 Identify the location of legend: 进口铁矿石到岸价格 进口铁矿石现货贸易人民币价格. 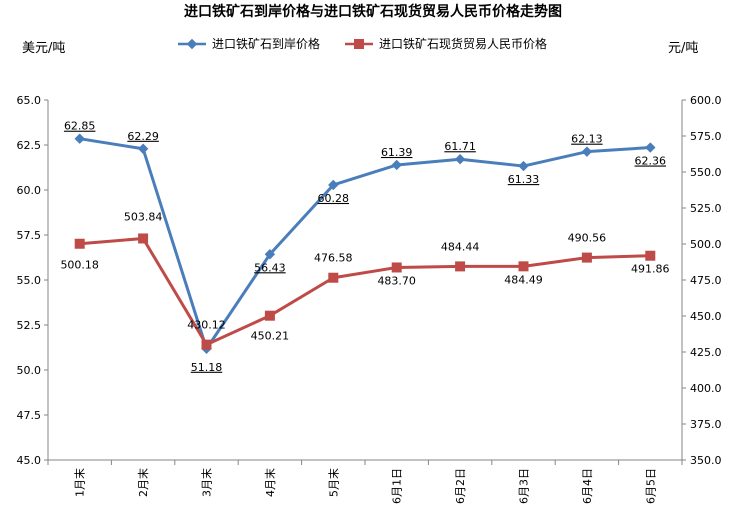
(362, 43).